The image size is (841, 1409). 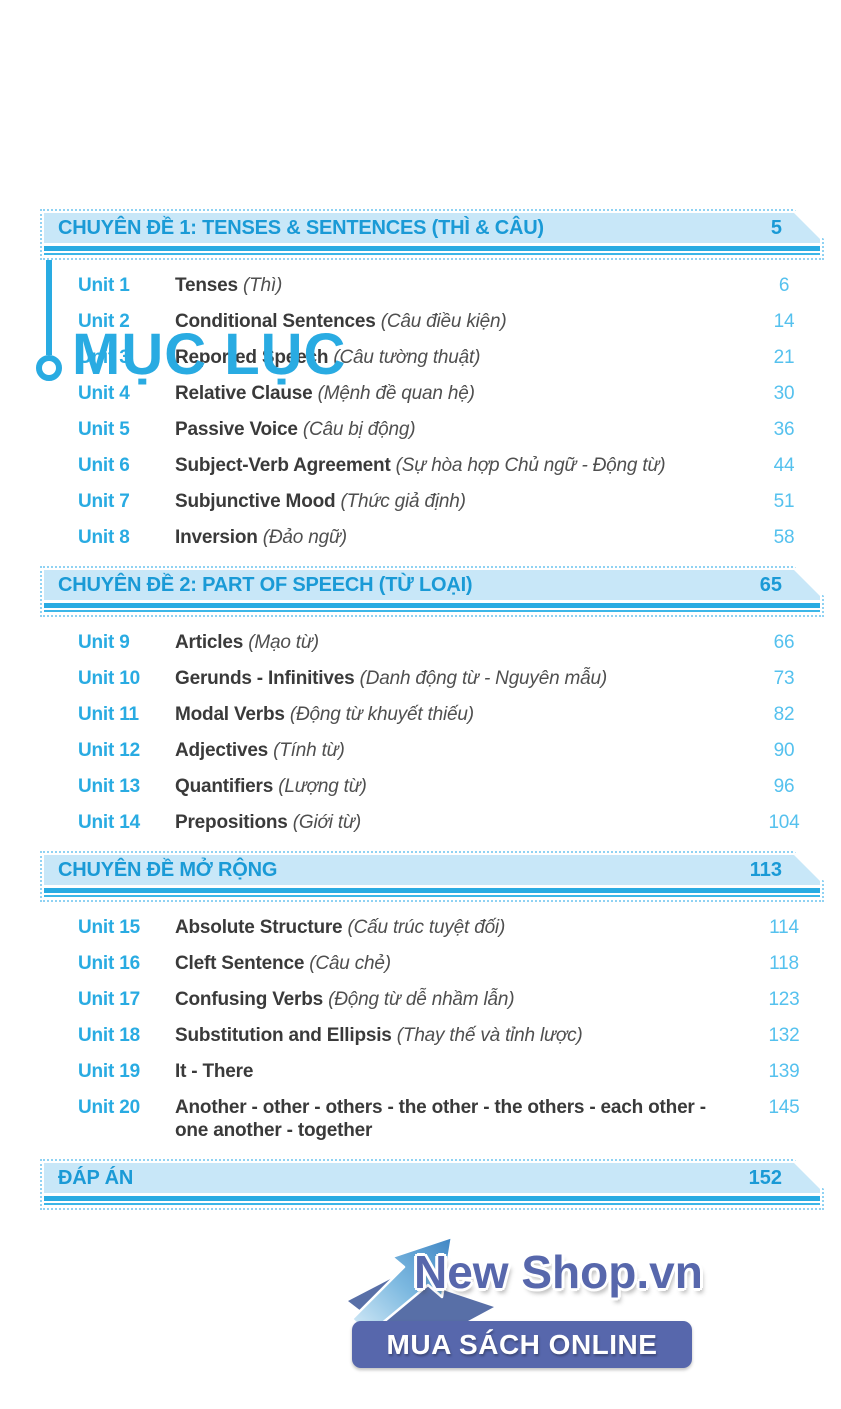 I want to click on unit-label: Unit 2, so click(x=104, y=321).